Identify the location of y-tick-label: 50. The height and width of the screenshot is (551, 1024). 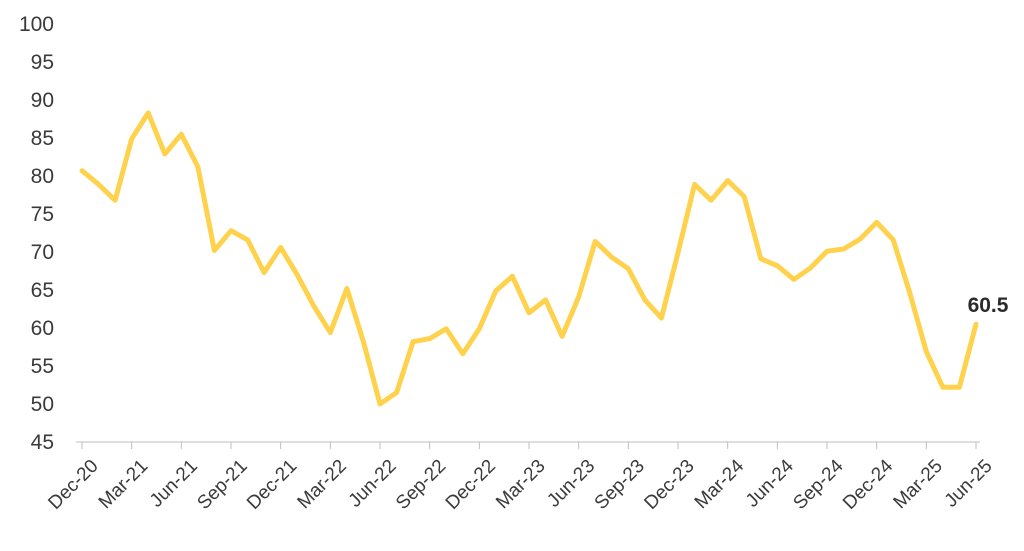
(42, 404).